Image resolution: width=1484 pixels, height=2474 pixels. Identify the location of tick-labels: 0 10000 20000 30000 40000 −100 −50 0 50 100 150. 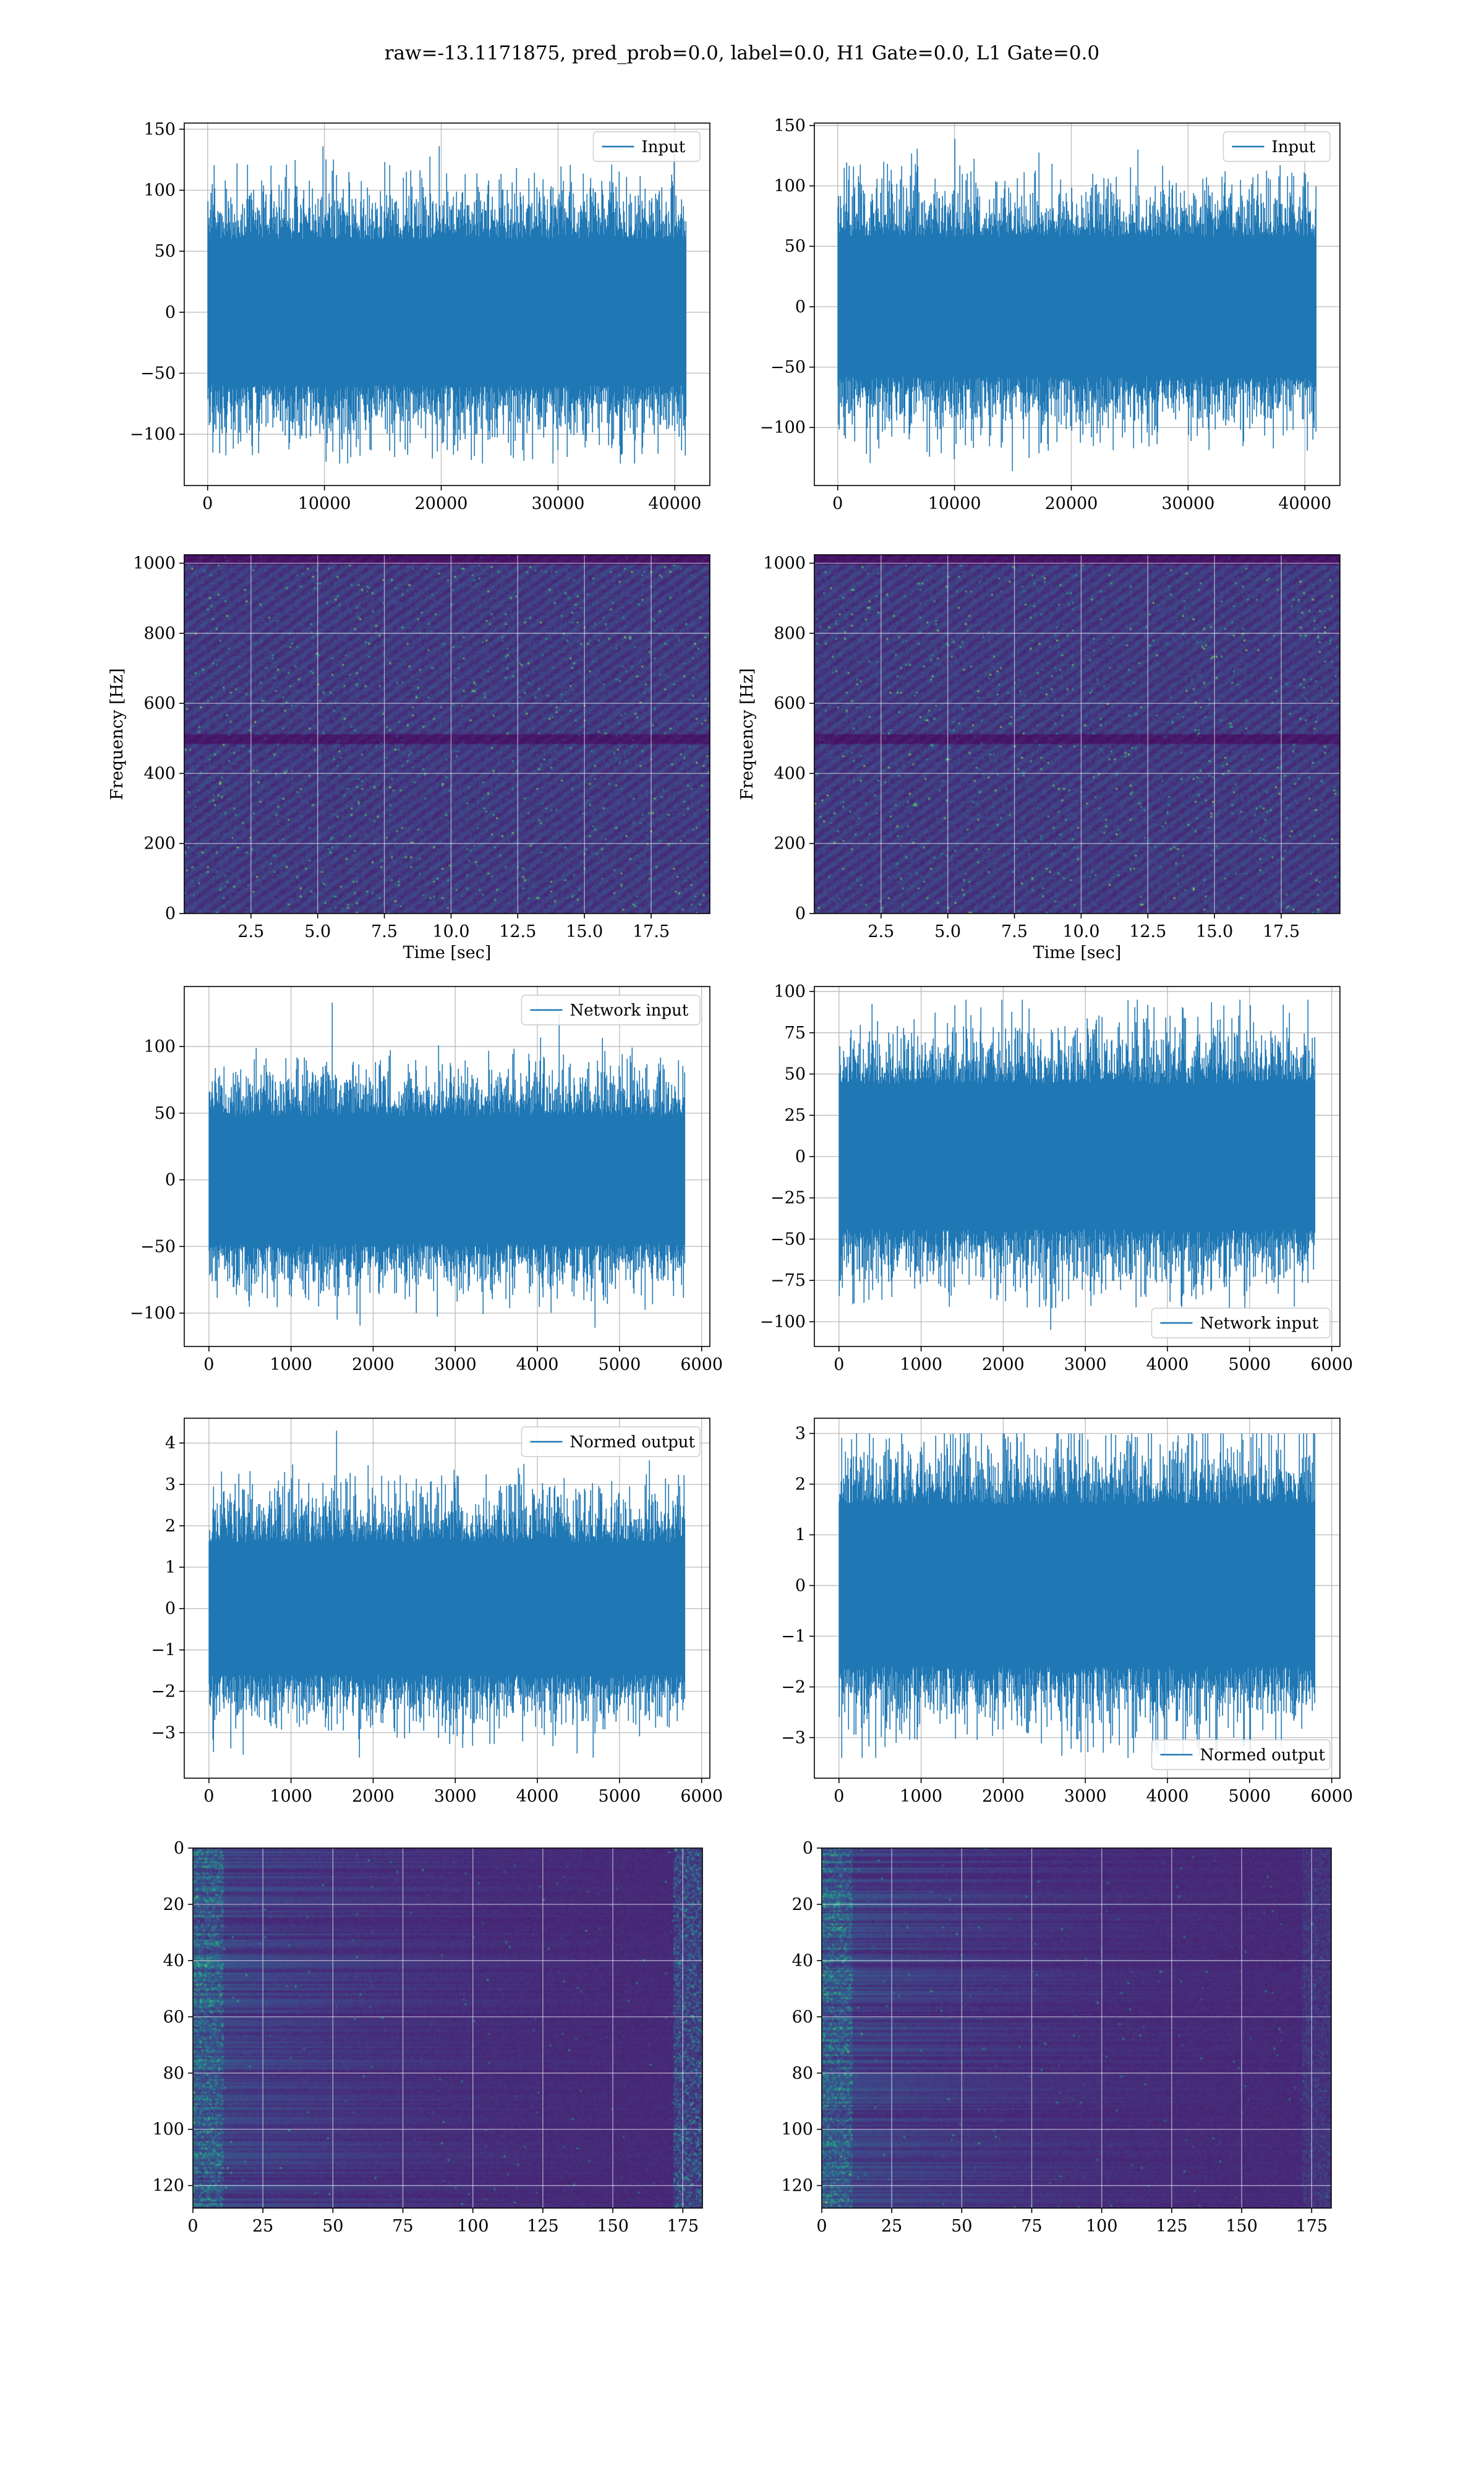
(1045, 314).